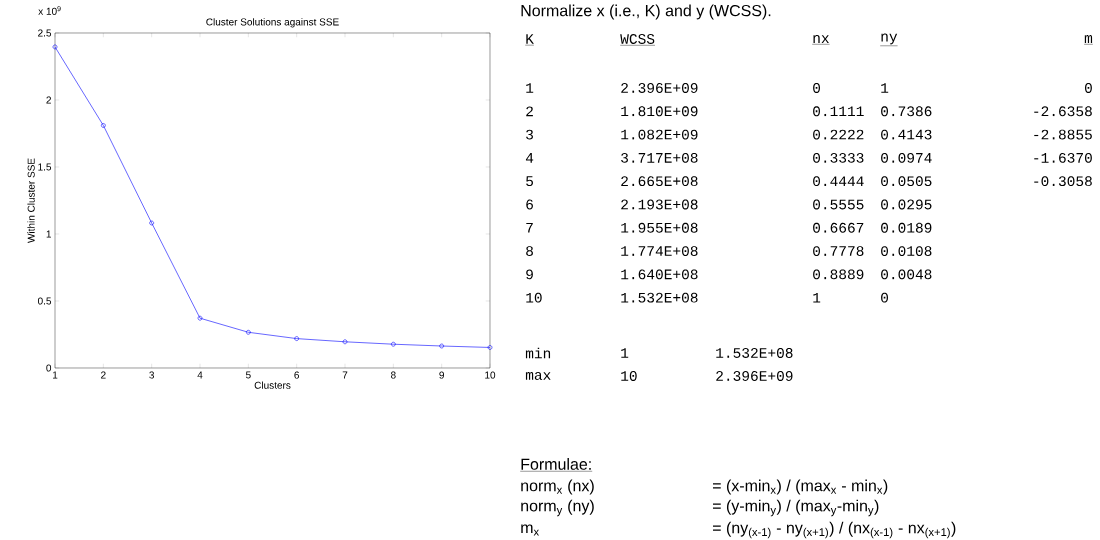  What do you see at coordinates (659, 251) in the screenshot?
I see `text: 1.774E+08` at bounding box center [659, 251].